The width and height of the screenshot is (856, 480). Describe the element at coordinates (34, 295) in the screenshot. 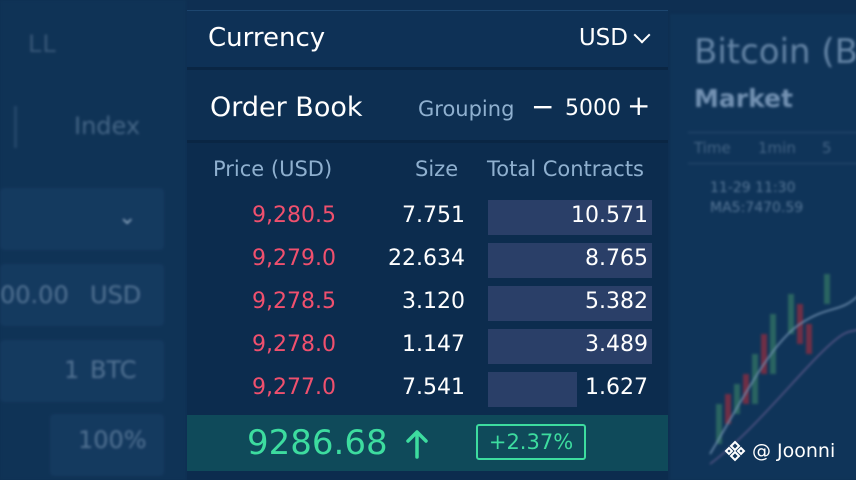

I see `amount-value: 00.00` at that location.